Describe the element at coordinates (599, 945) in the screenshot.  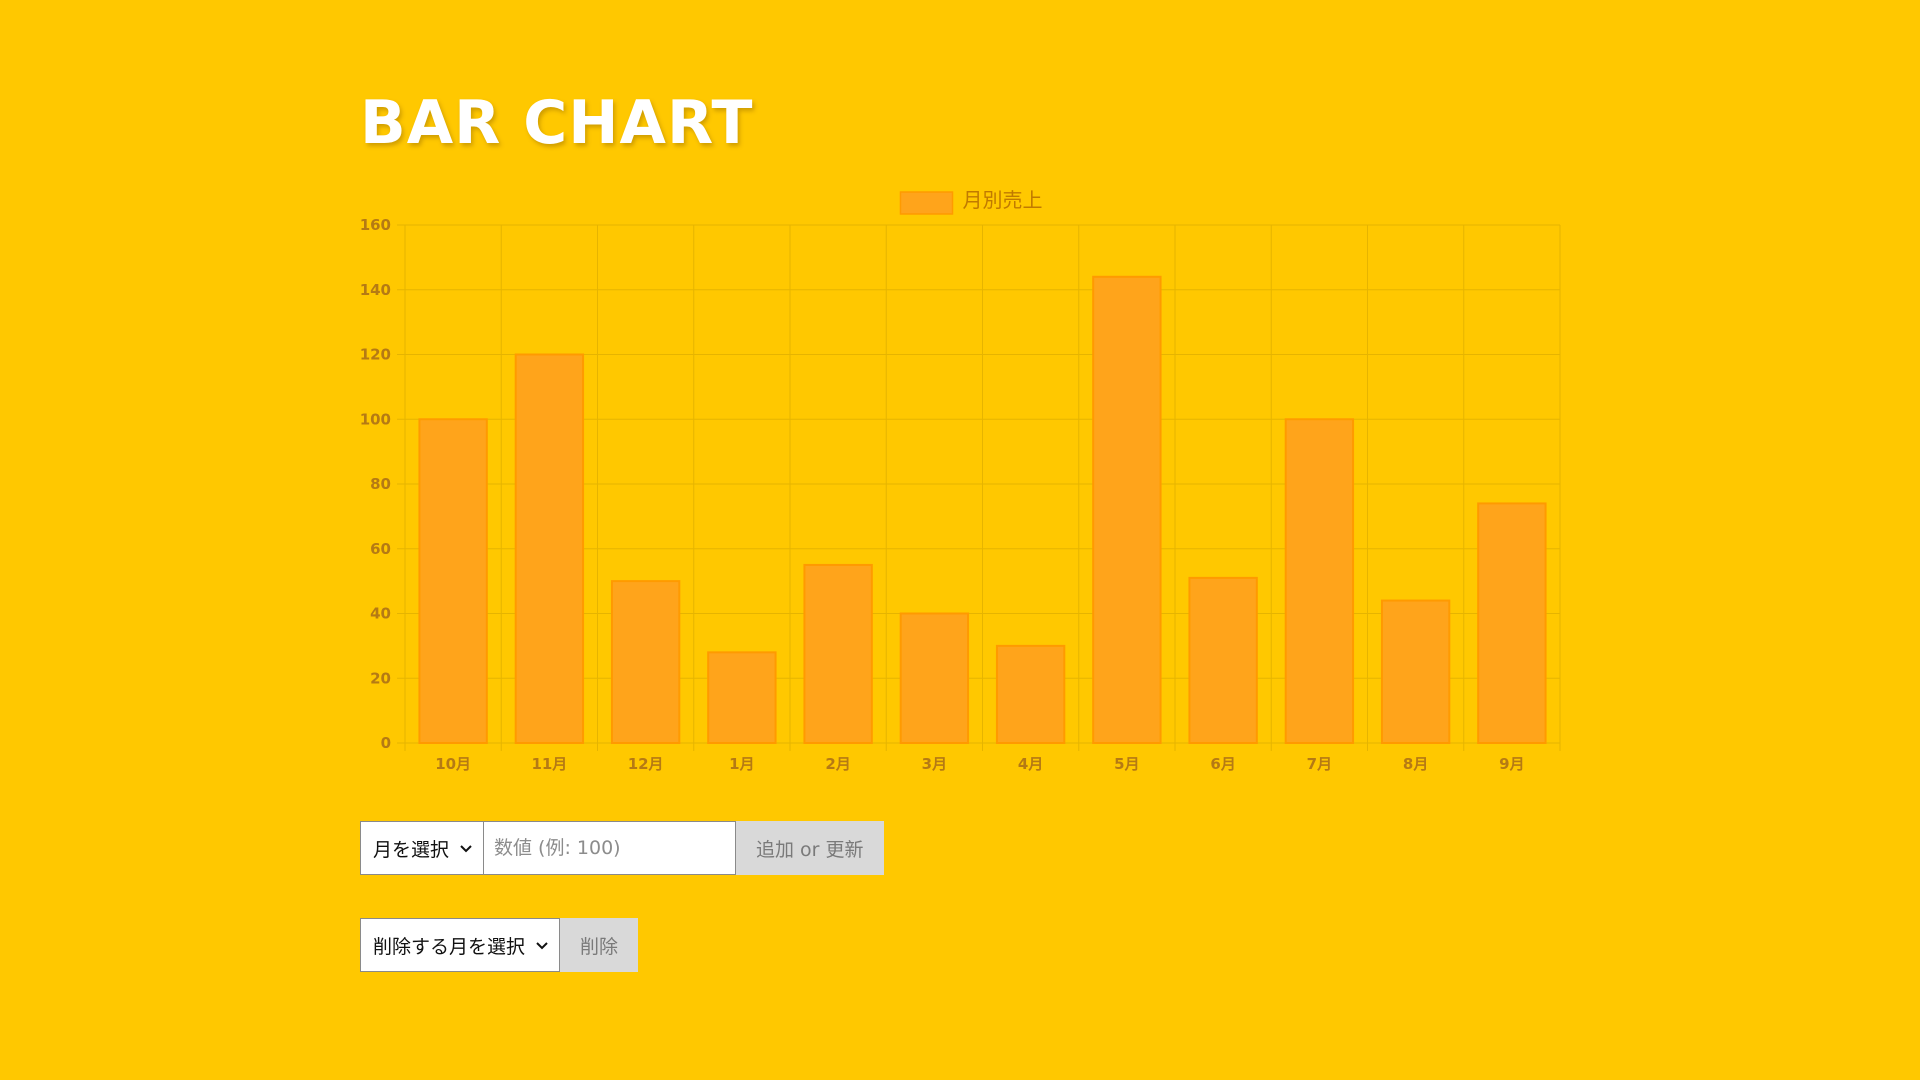
I see `delete-button: 削除` at that location.